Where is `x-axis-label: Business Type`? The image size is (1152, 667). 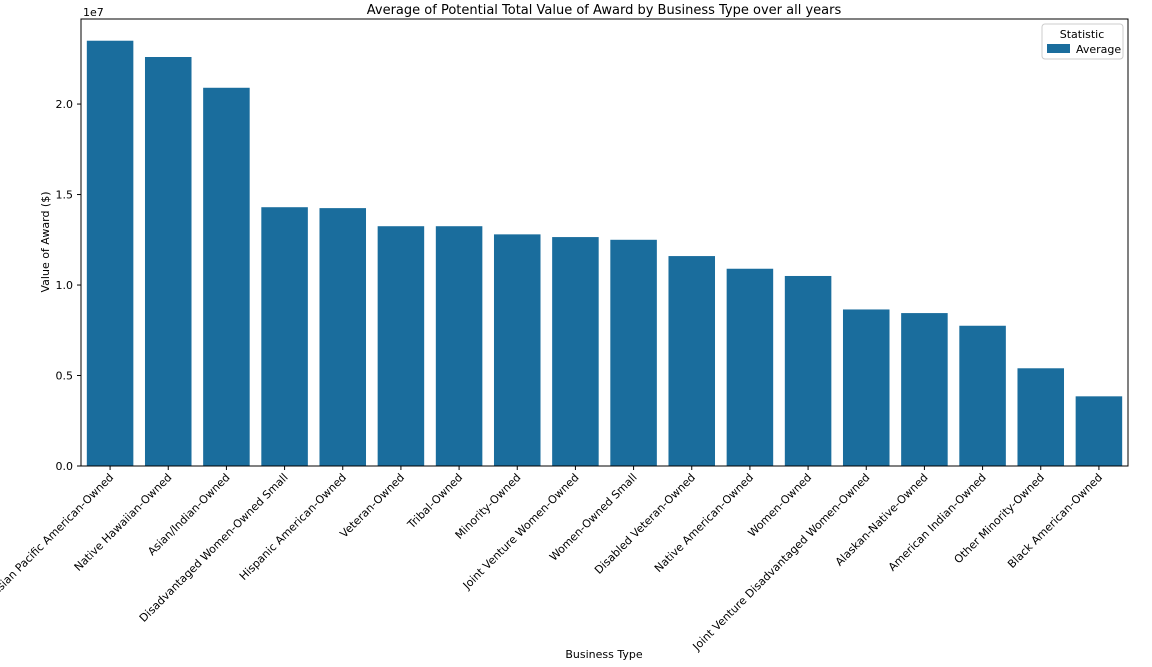 x-axis-label: Business Type is located at coordinates (604, 654).